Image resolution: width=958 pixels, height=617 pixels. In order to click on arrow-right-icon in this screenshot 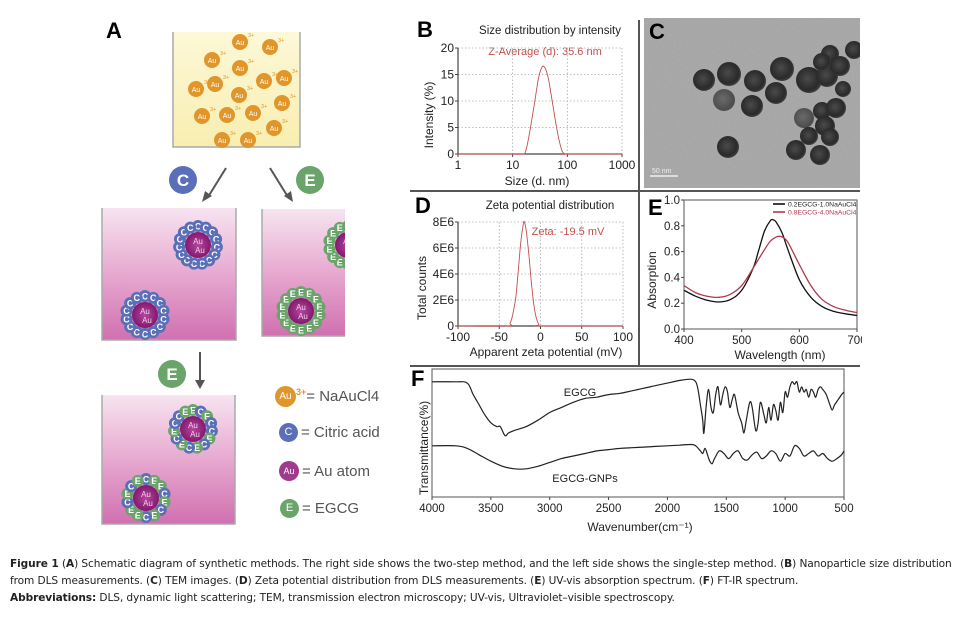, I will do `click(279, 182)`.